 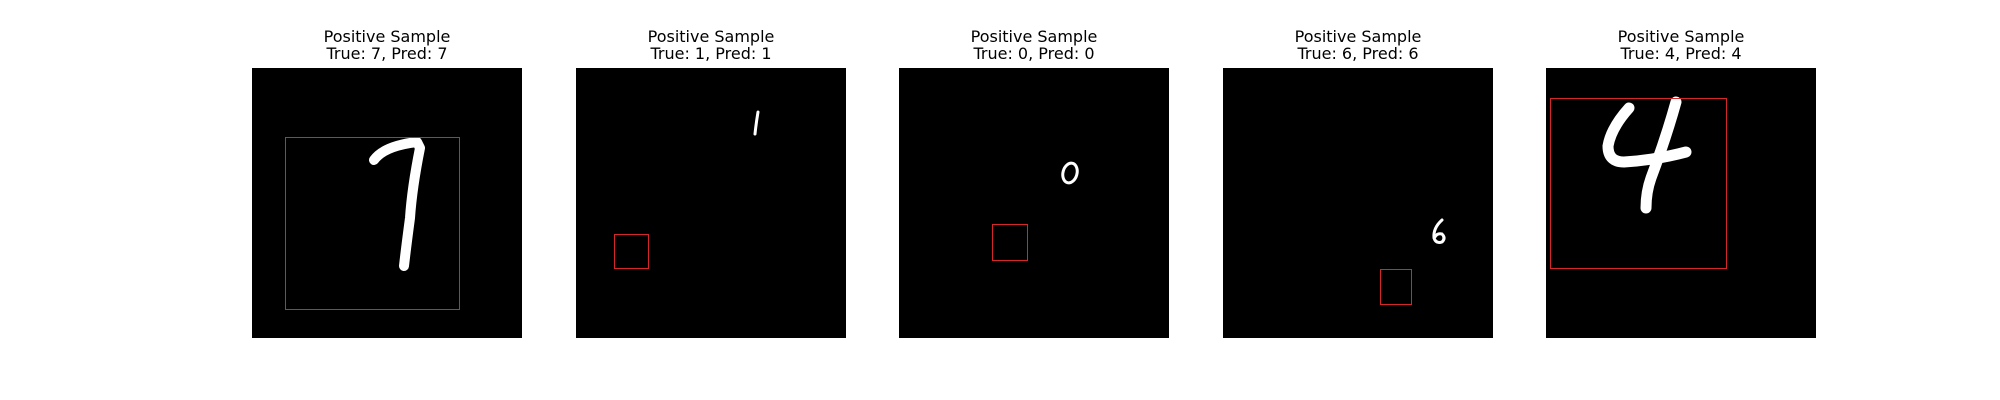 What do you see at coordinates (397, 204) in the screenshot?
I see `digit-7-glyph` at bounding box center [397, 204].